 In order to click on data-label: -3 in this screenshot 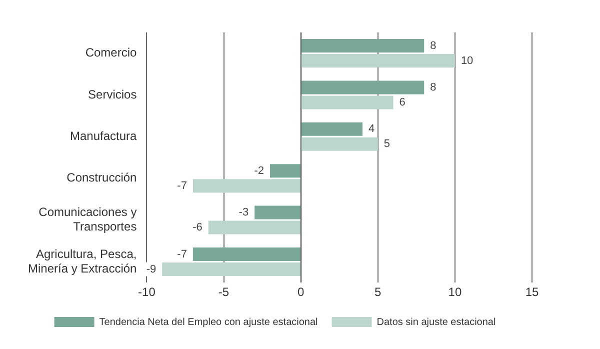, I will do `click(243, 212)`.